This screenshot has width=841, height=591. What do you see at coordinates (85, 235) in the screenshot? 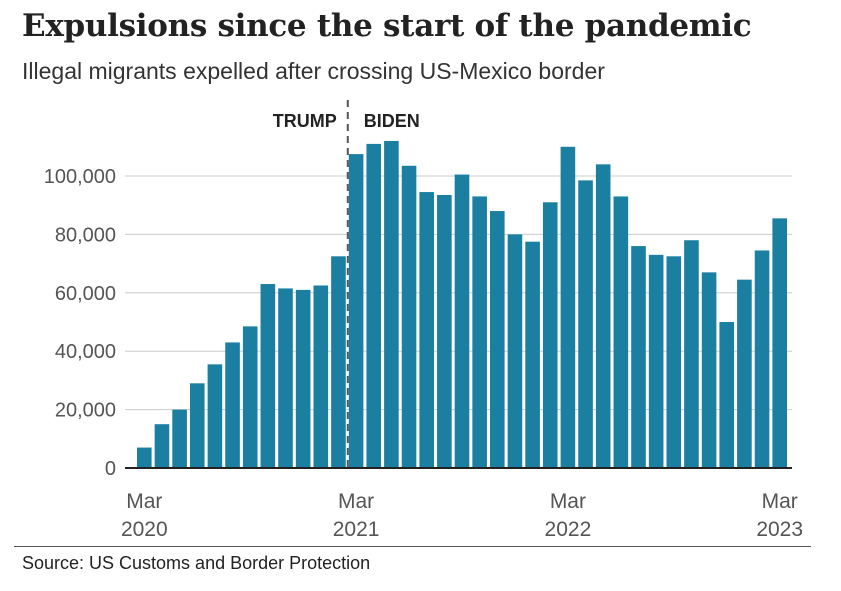
I see `y-tick-label: 80,000` at bounding box center [85, 235].